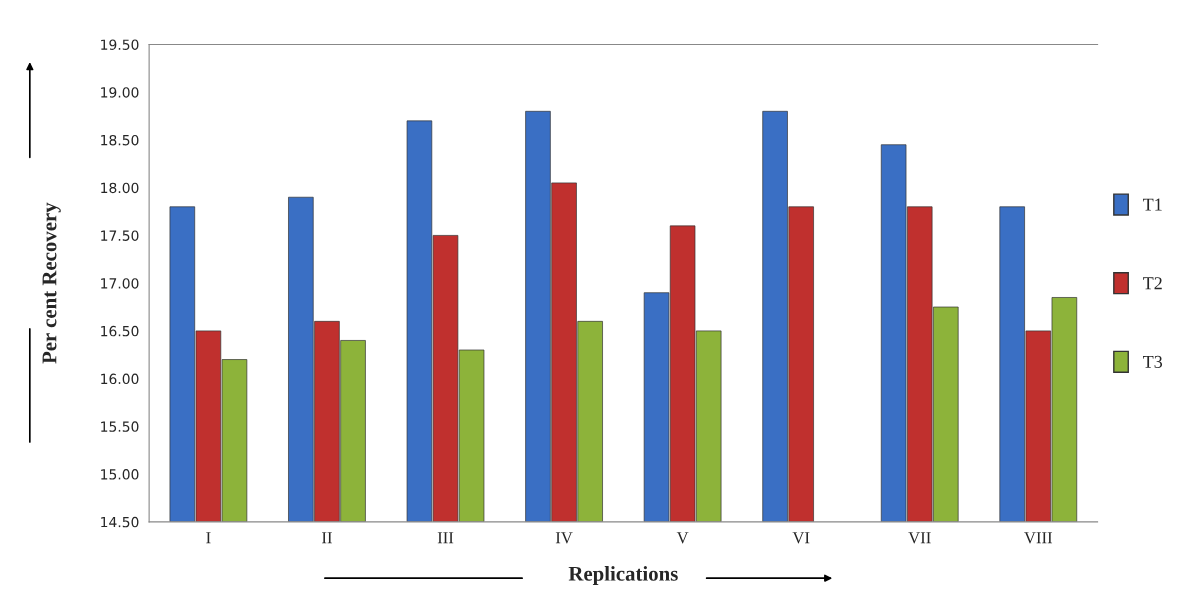 The height and width of the screenshot is (593, 1193). Describe the element at coordinates (120, 92) in the screenshot. I see `y-tick-label: 19.00` at that location.